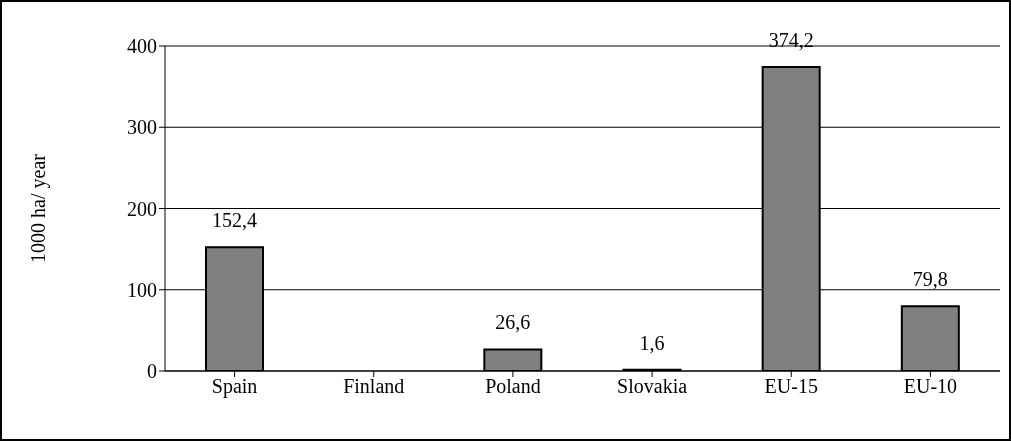 This screenshot has height=441, width=1011. What do you see at coordinates (791, 386) in the screenshot?
I see `x-tick-label: EU-15` at bounding box center [791, 386].